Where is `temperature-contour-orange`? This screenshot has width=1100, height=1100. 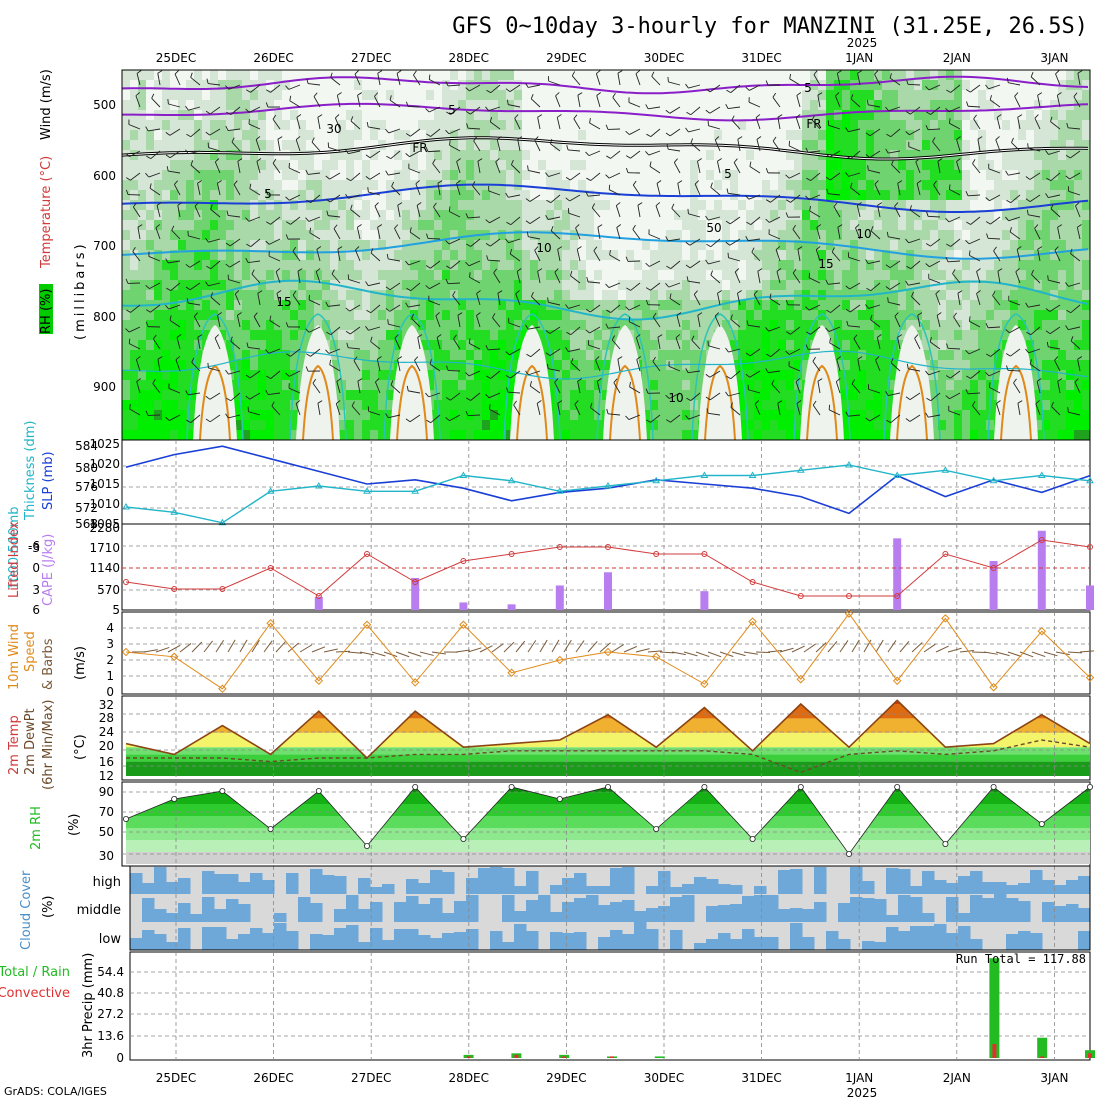 temperature-contour-orange is located at coordinates (532, 402).